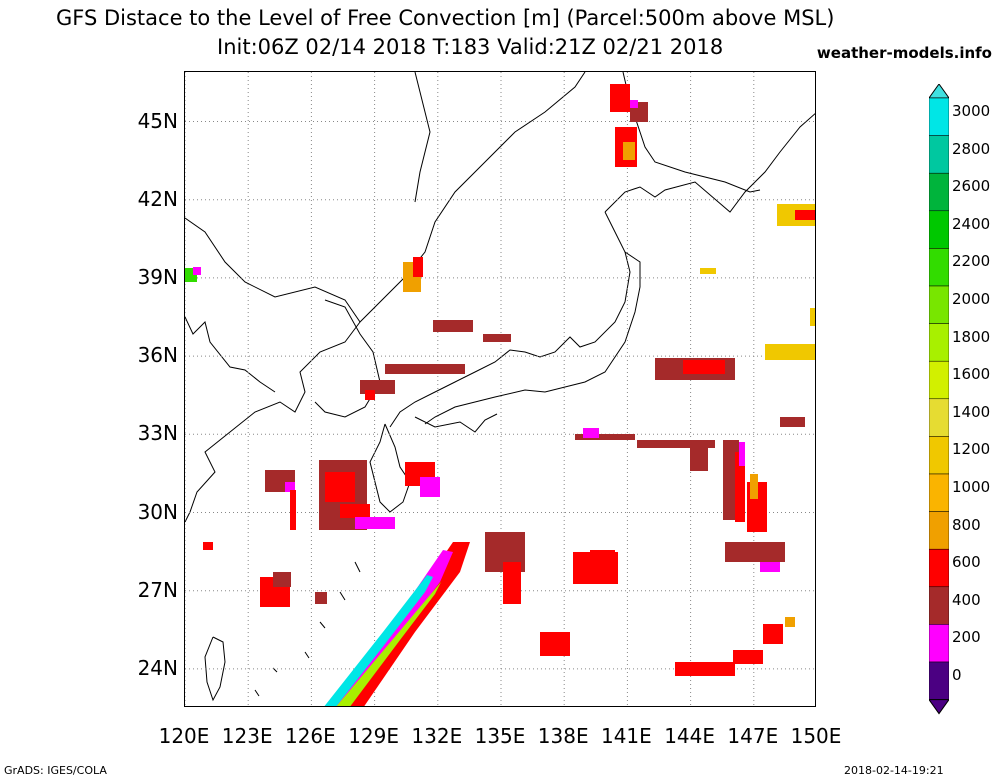  I want to click on longitude-tick-label: 132E, so click(437, 736).